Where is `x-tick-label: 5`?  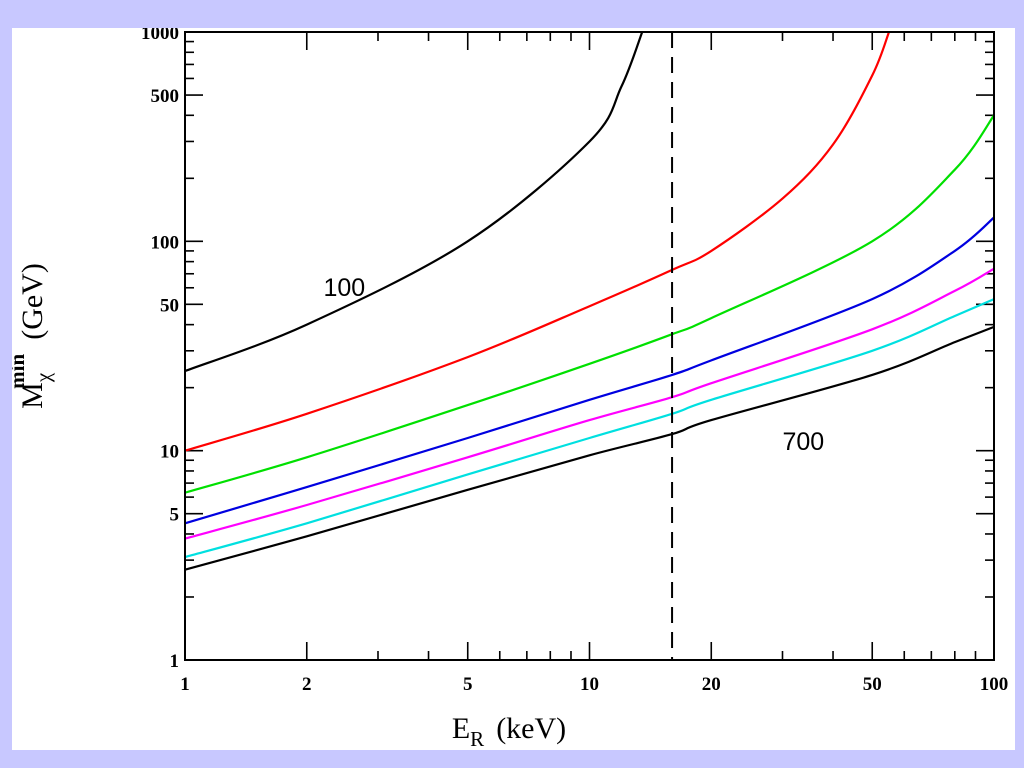 x-tick-label: 5 is located at coordinates (468, 684).